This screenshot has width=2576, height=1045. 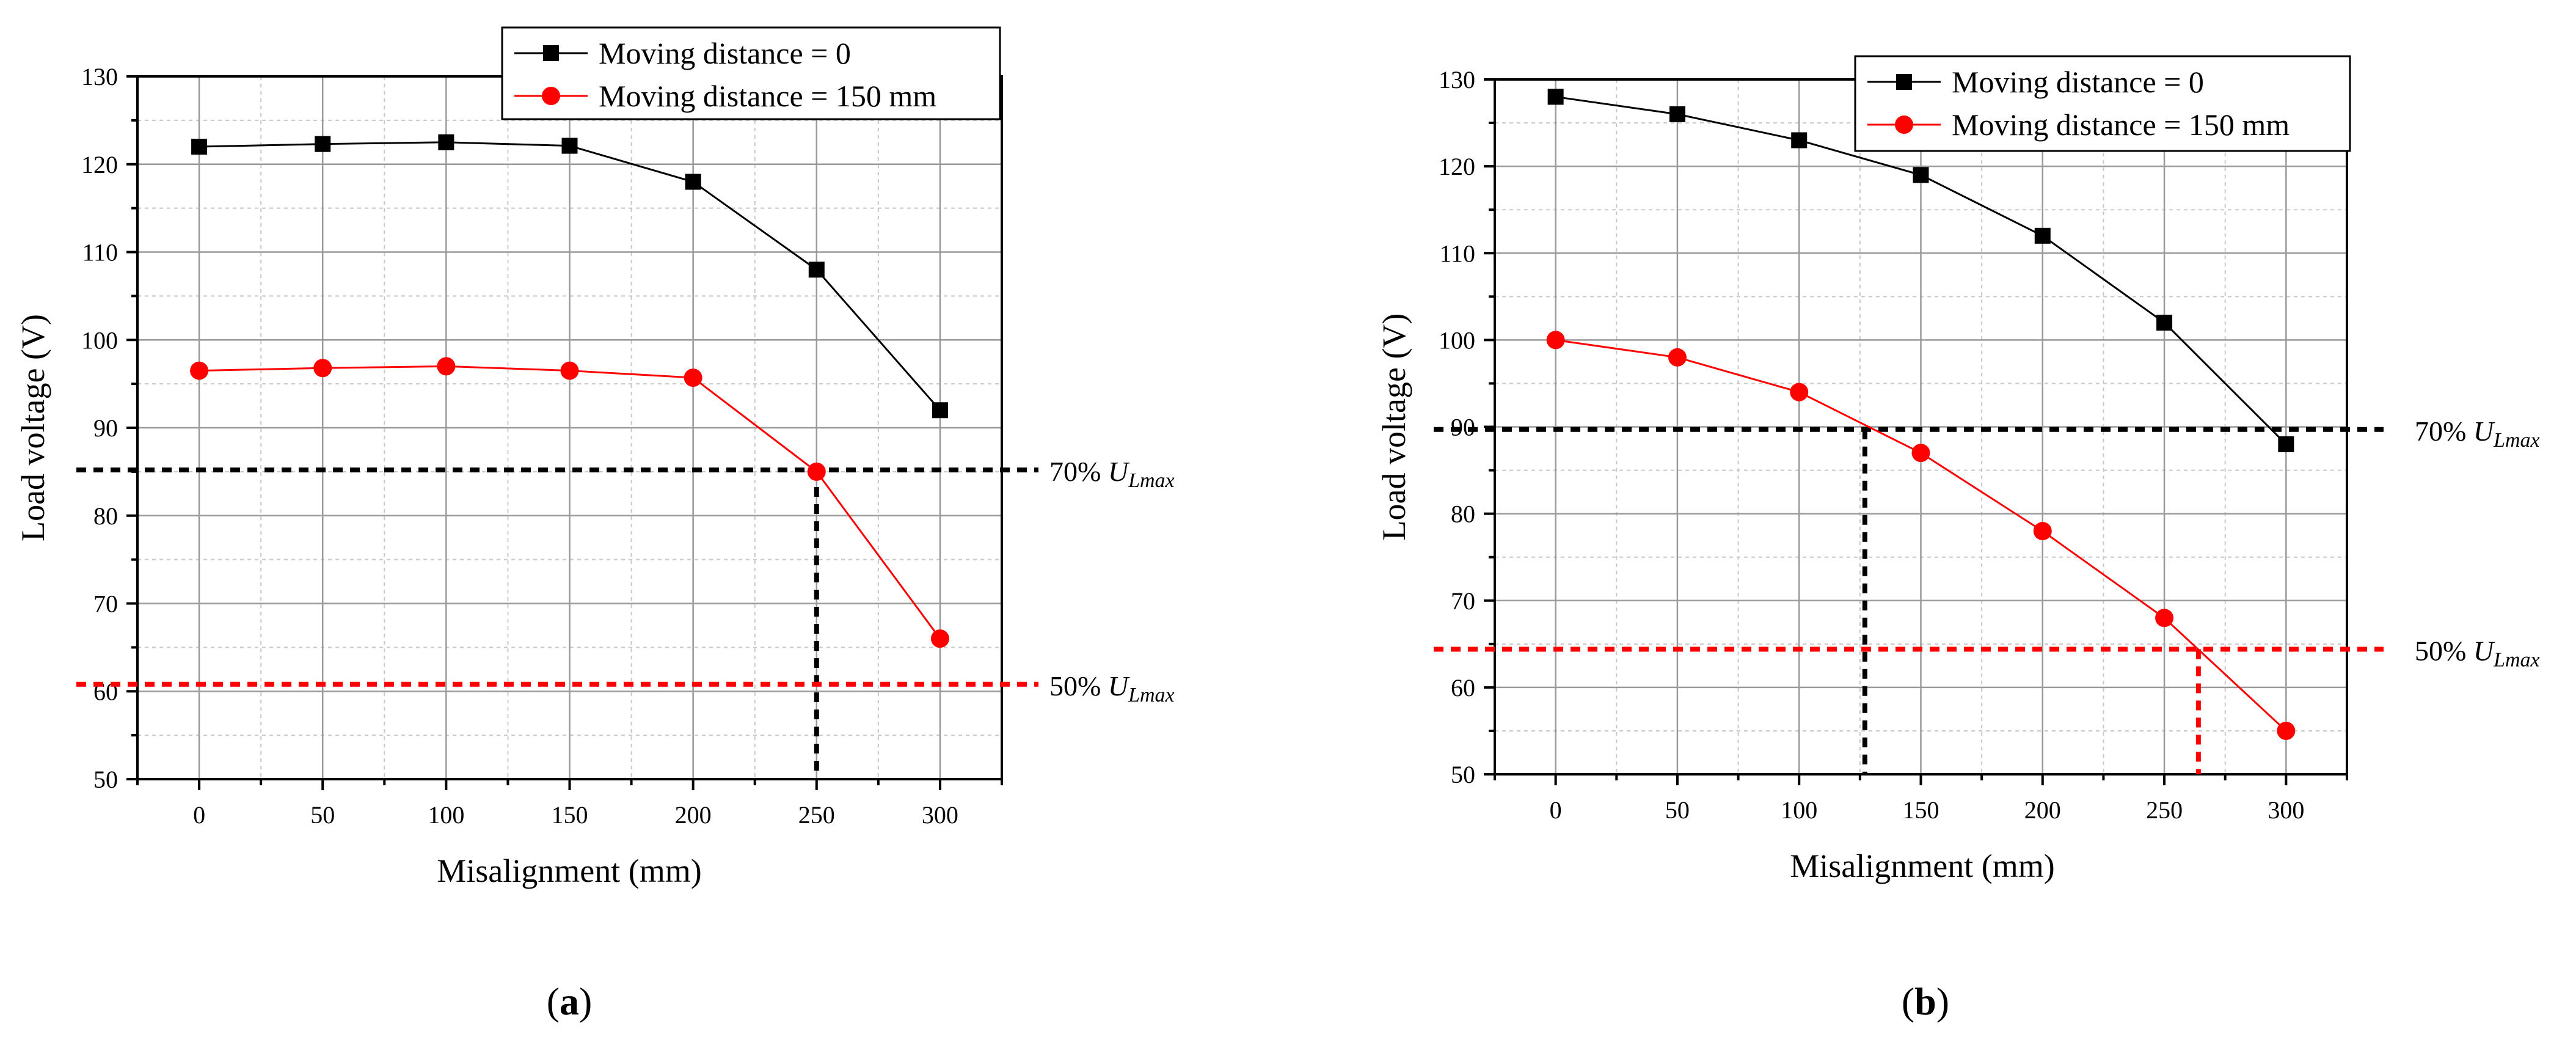 I want to click on panel-label: (b), so click(x=1926, y=1002).